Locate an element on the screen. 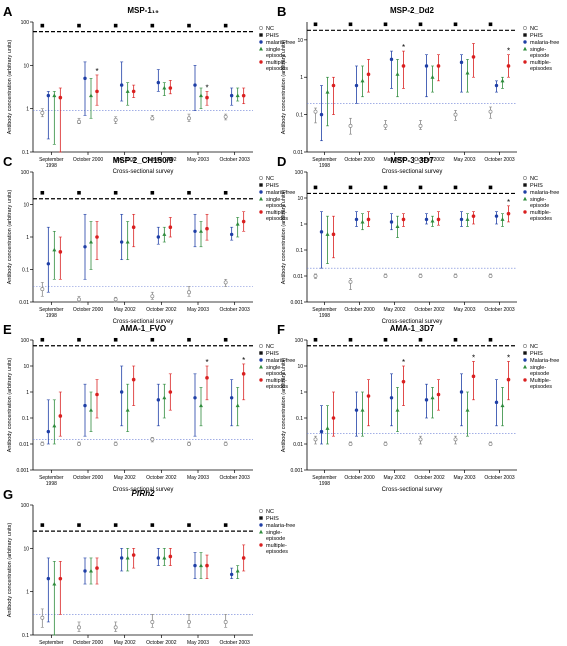  chart-title: MSP-1₁₉ is located at coordinates (143, 10).